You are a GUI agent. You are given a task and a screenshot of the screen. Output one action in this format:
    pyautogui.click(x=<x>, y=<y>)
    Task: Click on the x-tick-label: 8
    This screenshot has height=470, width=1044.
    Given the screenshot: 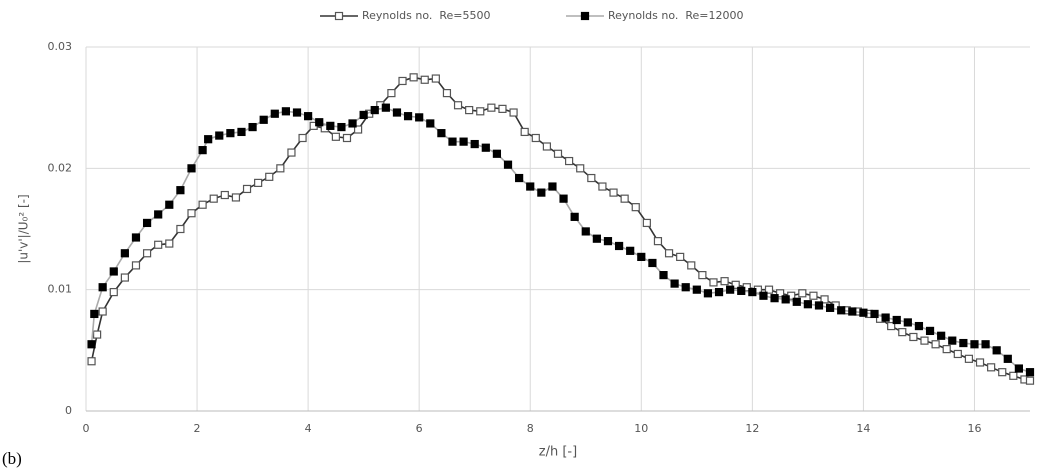 What is the action you would take?
    pyautogui.click(x=530, y=428)
    